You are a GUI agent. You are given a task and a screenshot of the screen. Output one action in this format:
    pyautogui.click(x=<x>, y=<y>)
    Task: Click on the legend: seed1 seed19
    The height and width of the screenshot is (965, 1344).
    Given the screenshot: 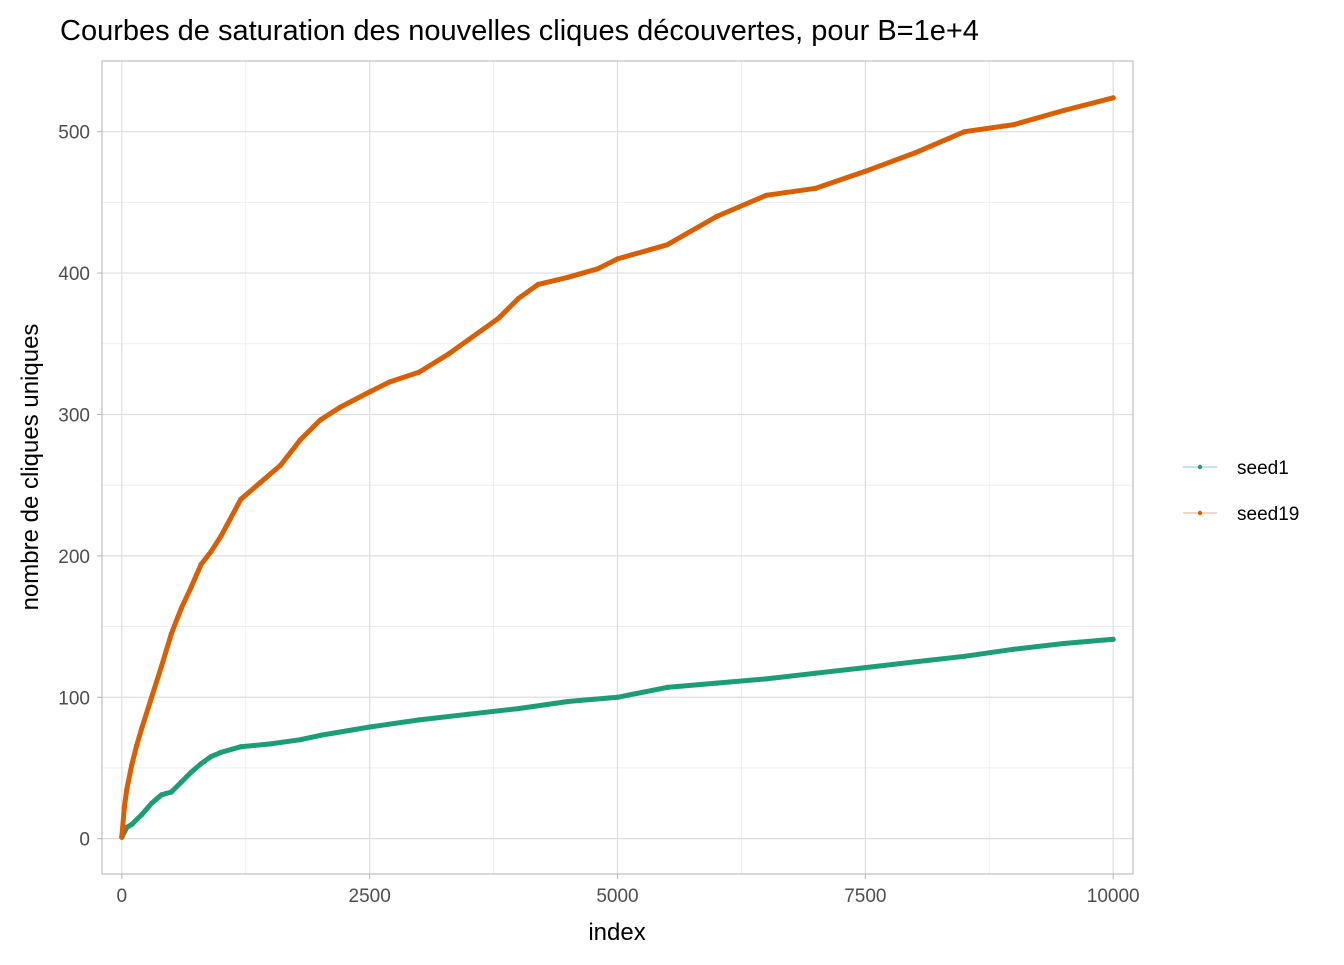 What is the action you would take?
    pyautogui.click(x=1241, y=491)
    